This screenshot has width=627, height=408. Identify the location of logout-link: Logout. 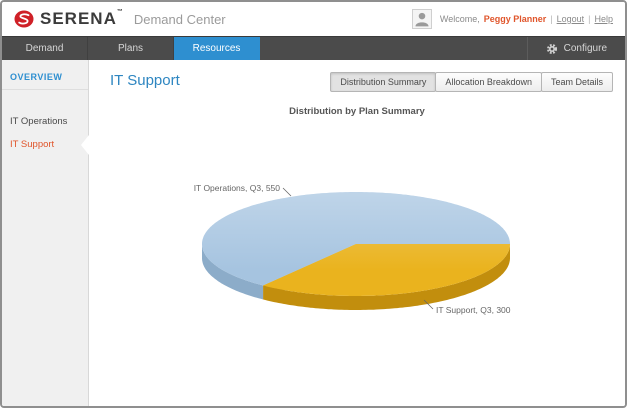
(570, 19).